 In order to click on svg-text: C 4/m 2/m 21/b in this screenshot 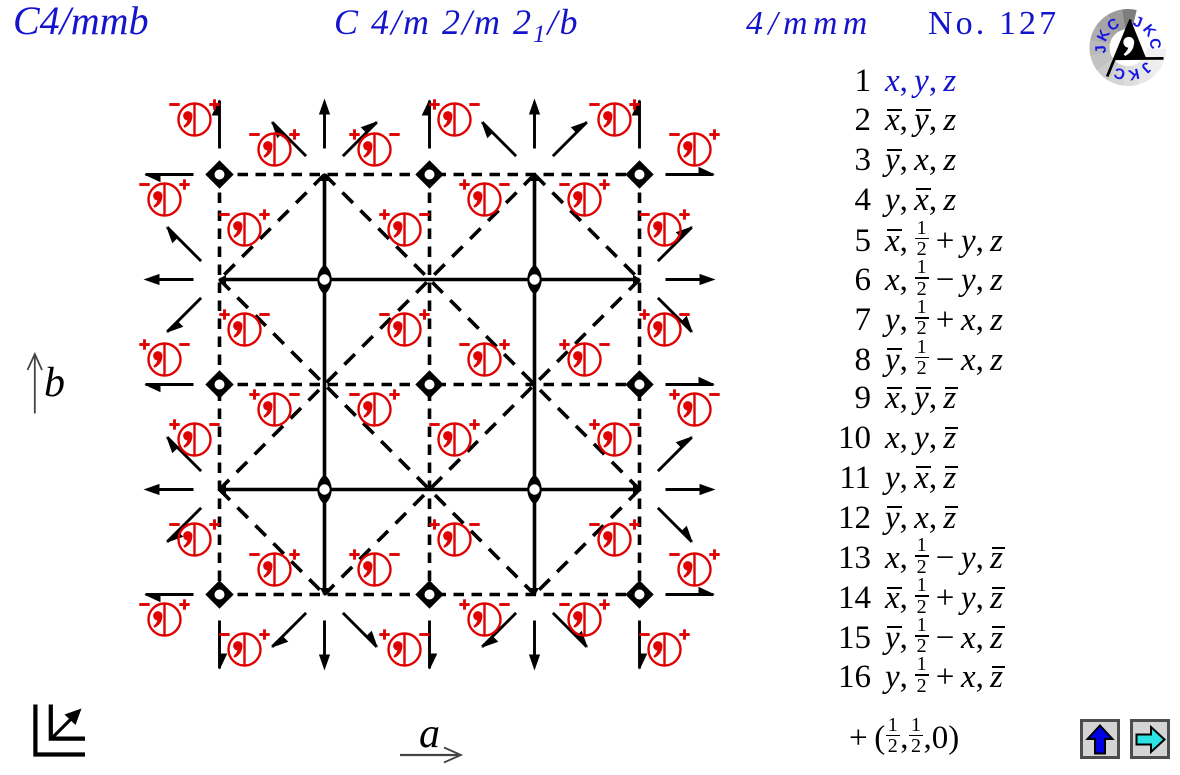, I will do `click(457, 25)`.